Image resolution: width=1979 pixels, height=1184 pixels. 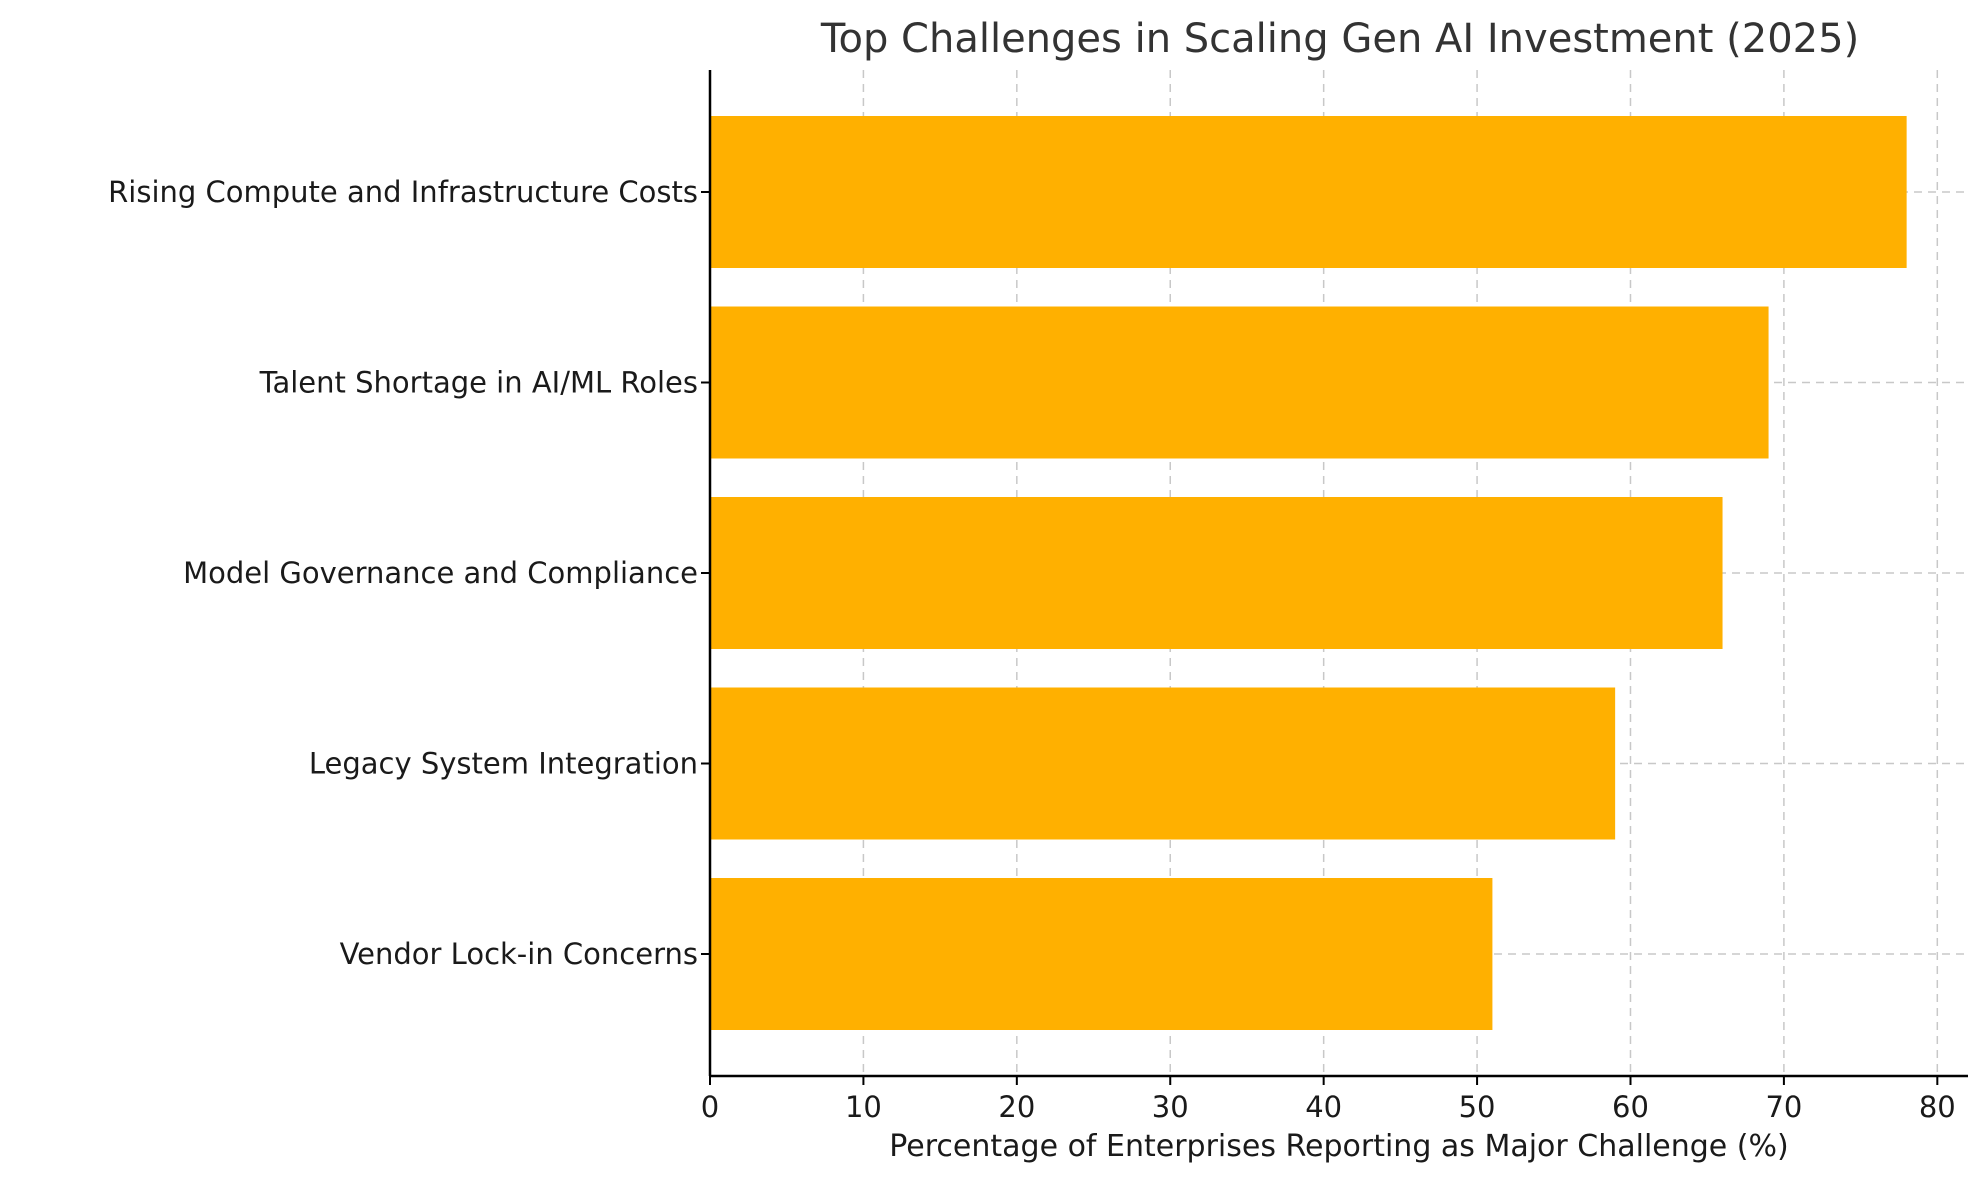 I want to click on x-ticks: 0 10 20 30 40 50 60 70 80, so click(x=1328, y=1100).